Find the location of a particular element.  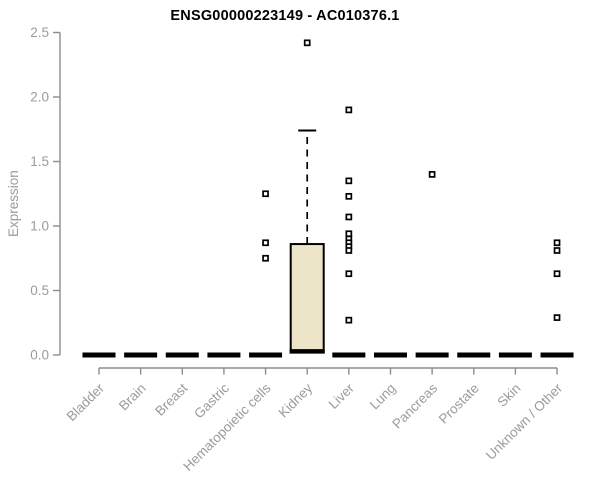

y-tick-label: 1.5 is located at coordinates (39, 161).